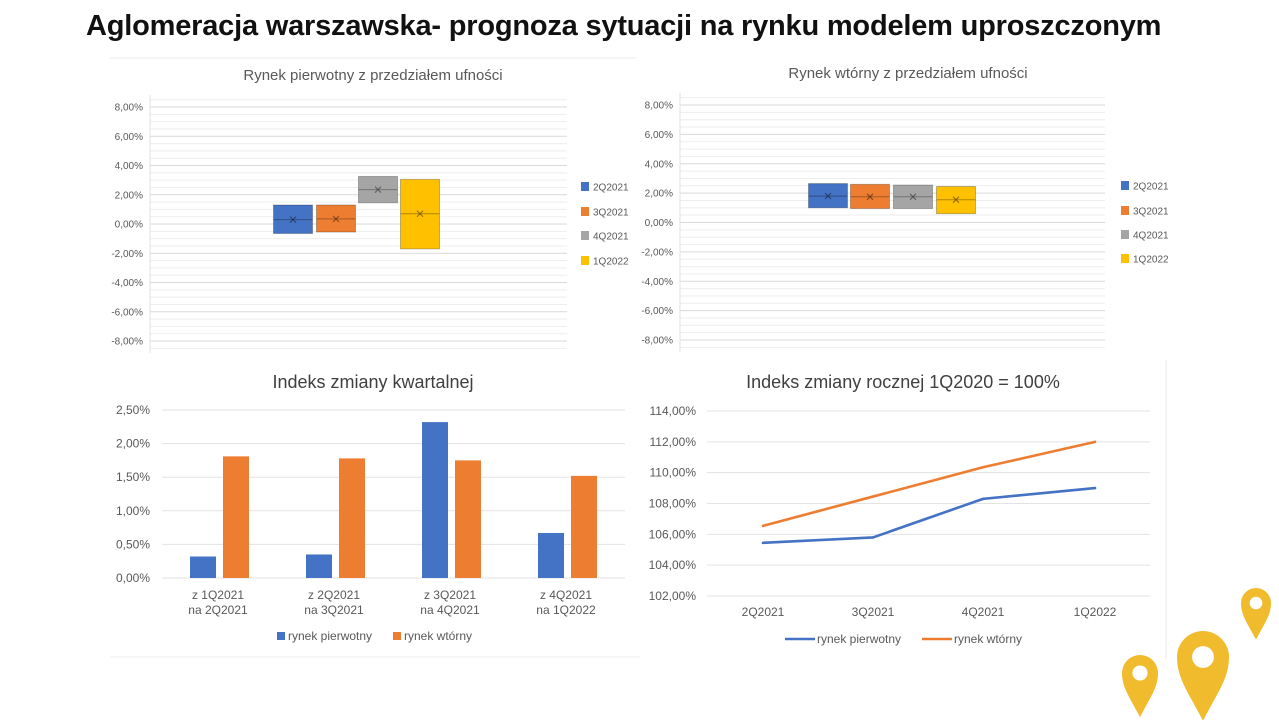 The image size is (1279, 720). Describe the element at coordinates (218, 595) in the screenshot. I see `x-tick-label: z 1Q2021` at that location.